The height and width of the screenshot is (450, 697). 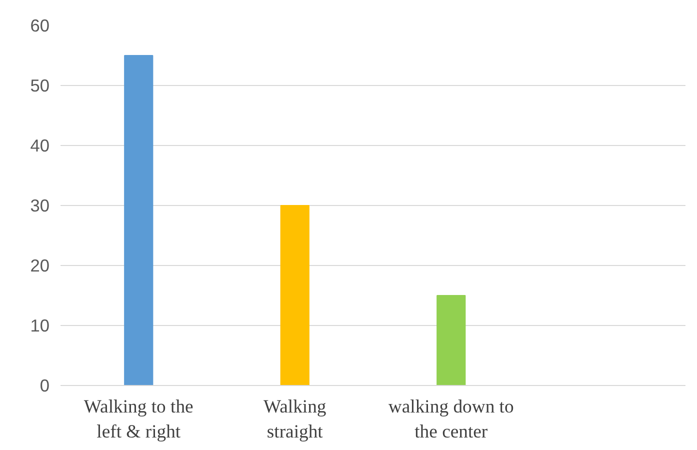 What do you see at coordinates (45, 386) in the screenshot?
I see `y-tick-label: 0` at bounding box center [45, 386].